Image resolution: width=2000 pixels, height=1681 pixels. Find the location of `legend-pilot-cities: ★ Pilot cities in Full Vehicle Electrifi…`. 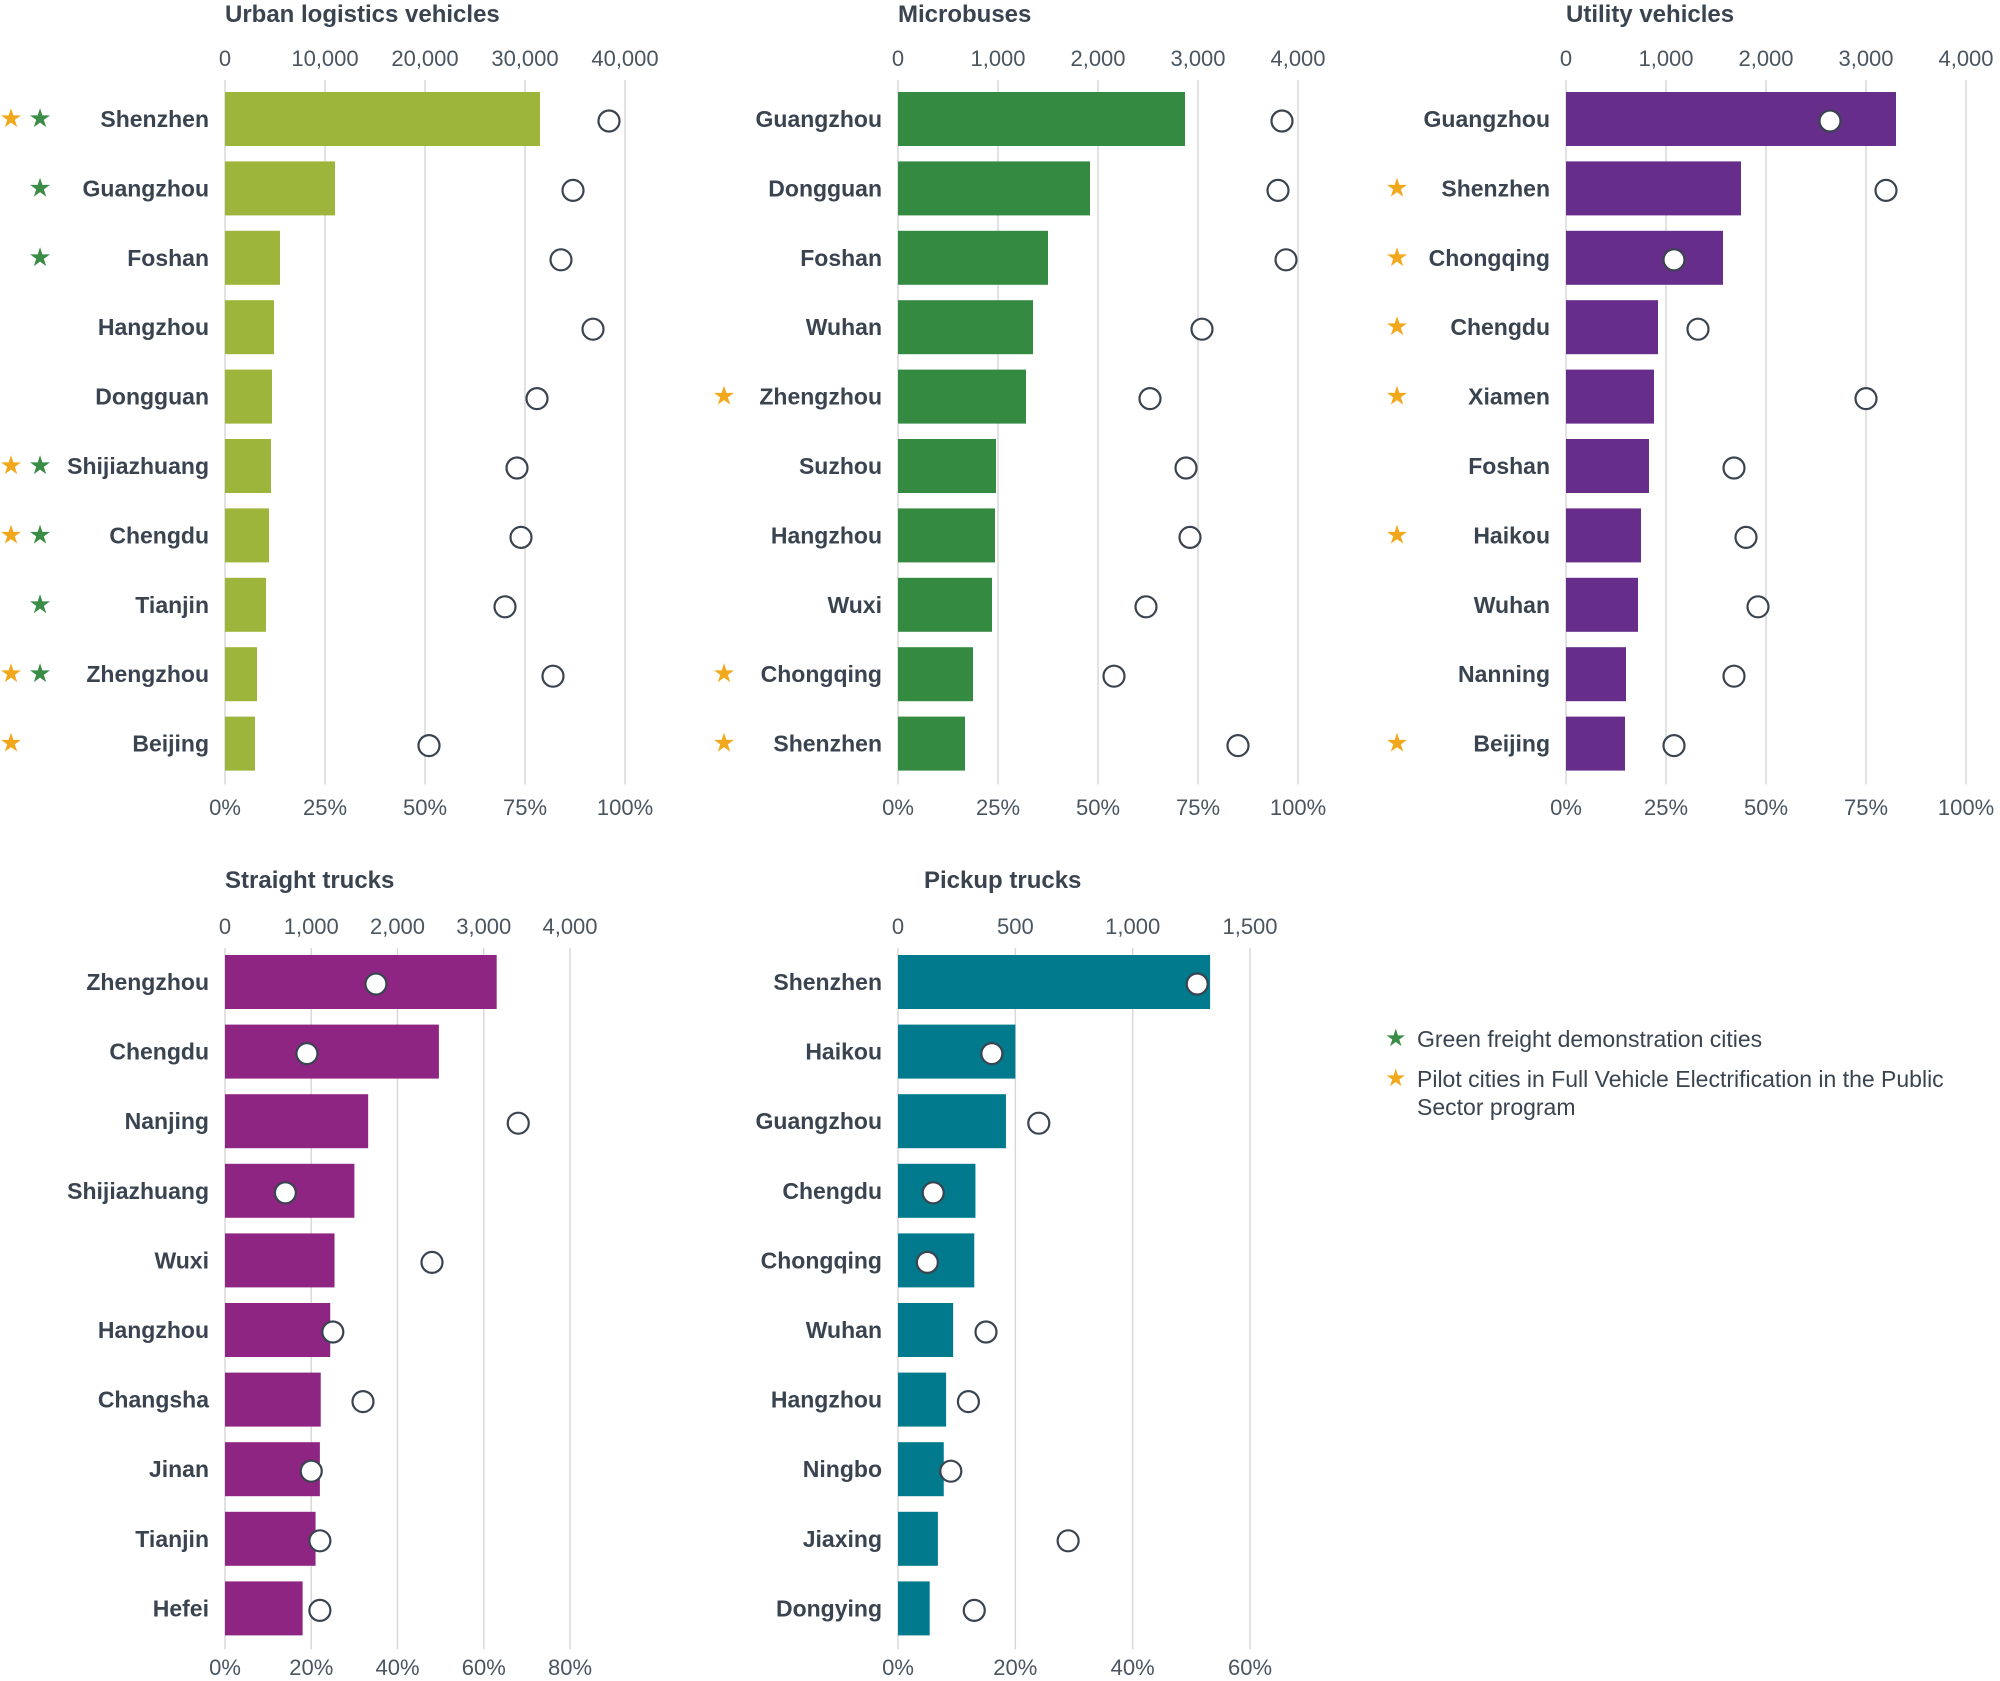

legend-pilot-cities: ★ Pilot cities in Full Vehicle Electrifi… is located at coordinates (1665, 1093).